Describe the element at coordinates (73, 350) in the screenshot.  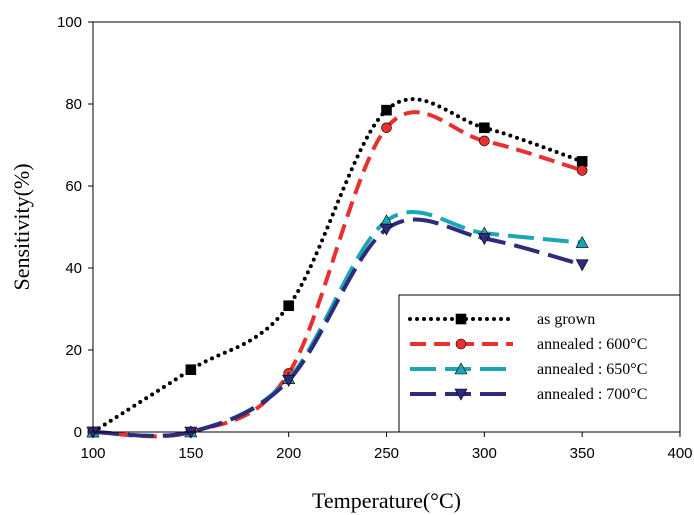
I see `y-tick-label: 20` at that location.